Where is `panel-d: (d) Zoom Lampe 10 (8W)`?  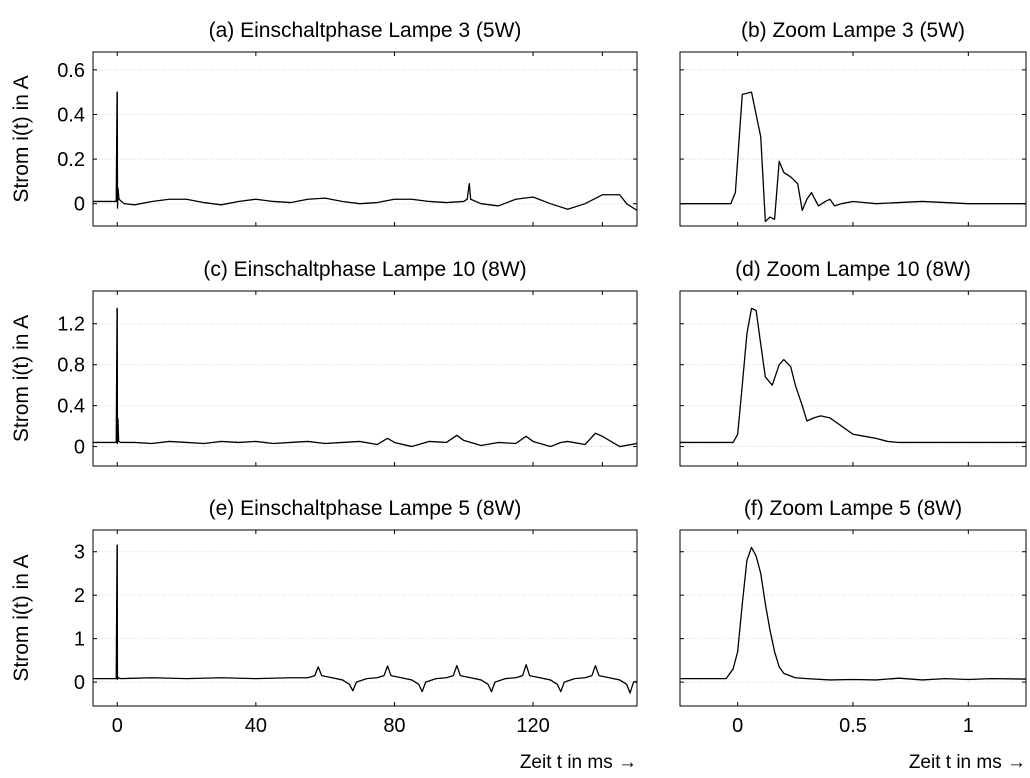
panel-d: (d) Zoom Lampe 10 (8W) is located at coordinates (853, 362).